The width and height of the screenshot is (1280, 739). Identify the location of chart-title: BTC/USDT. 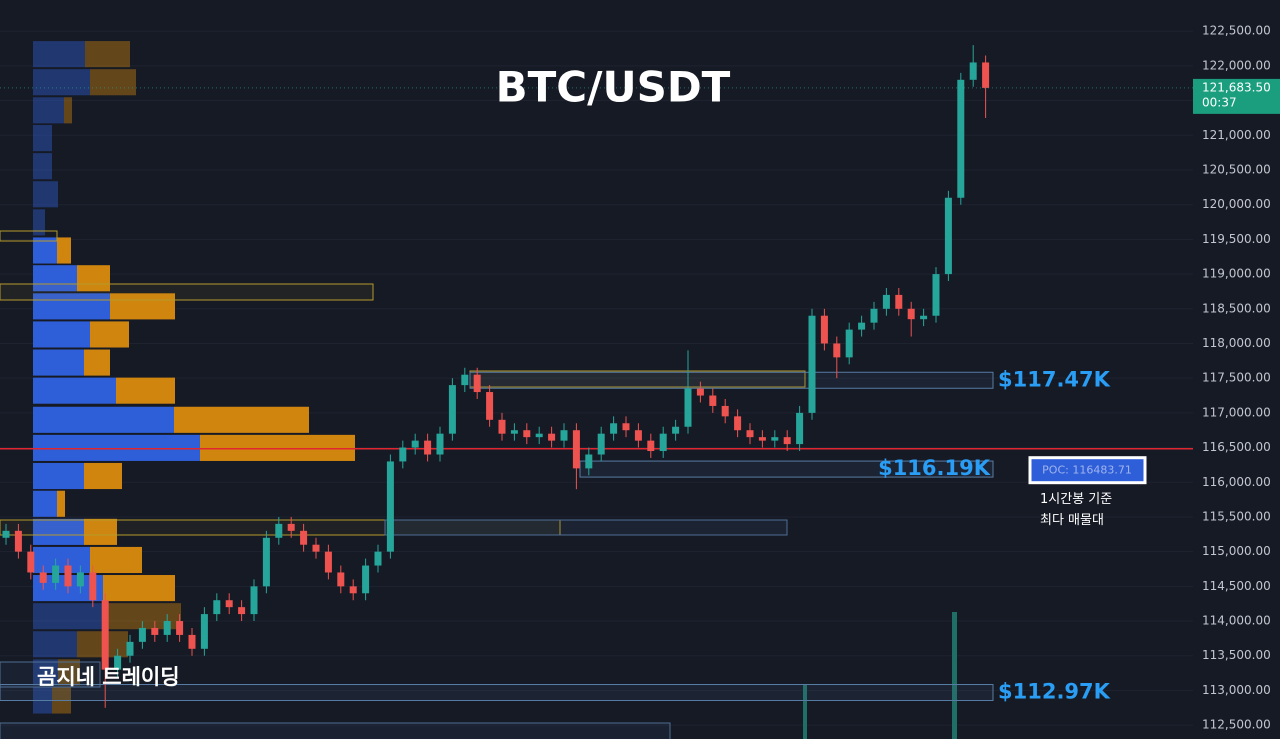
(613, 87).